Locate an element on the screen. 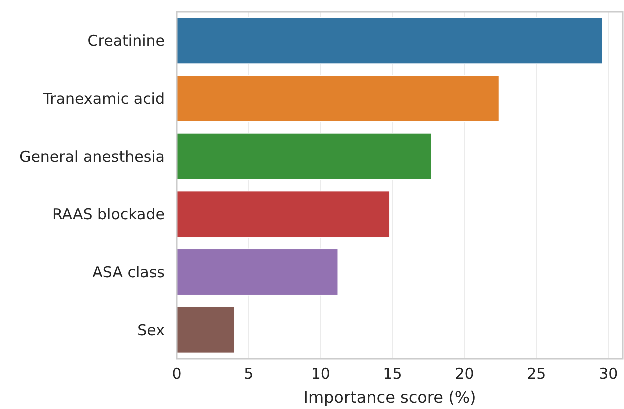 The image size is (624, 409). y-tick-label: ASA class is located at coordinates (129, 273).